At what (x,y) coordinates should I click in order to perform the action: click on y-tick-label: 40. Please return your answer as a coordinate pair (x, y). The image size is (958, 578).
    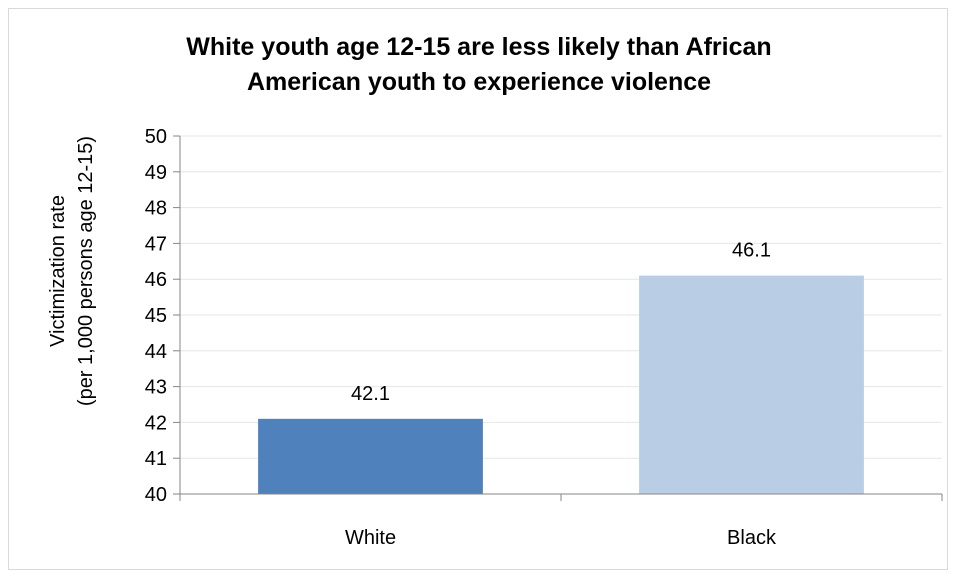
    Looking at the image, I should click on (156, 495).